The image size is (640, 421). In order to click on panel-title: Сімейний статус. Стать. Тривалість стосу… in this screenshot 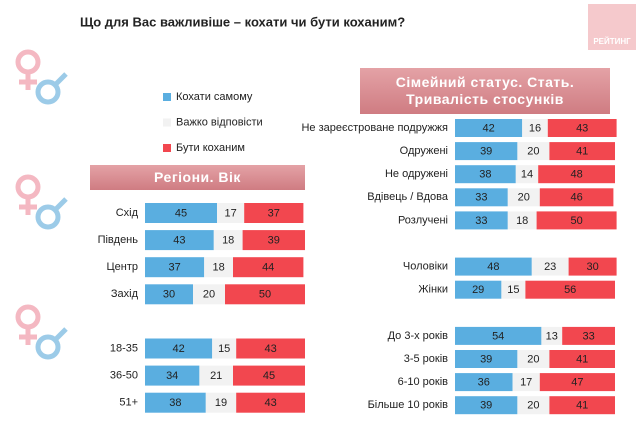, I will do `click(485, 91)`.